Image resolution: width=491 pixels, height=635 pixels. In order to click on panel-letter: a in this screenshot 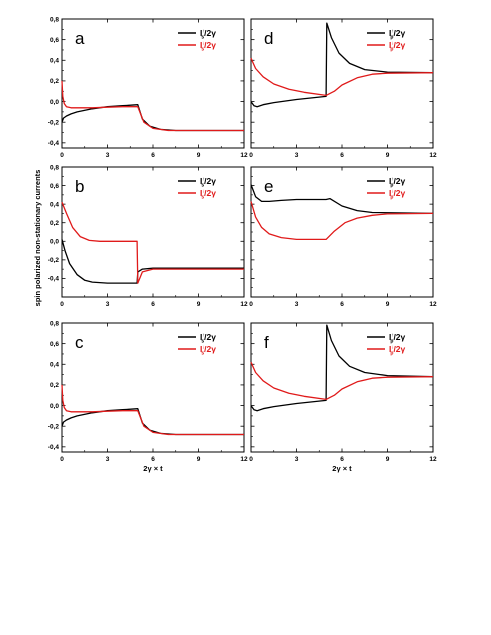, I will do `click(80, 38)`.